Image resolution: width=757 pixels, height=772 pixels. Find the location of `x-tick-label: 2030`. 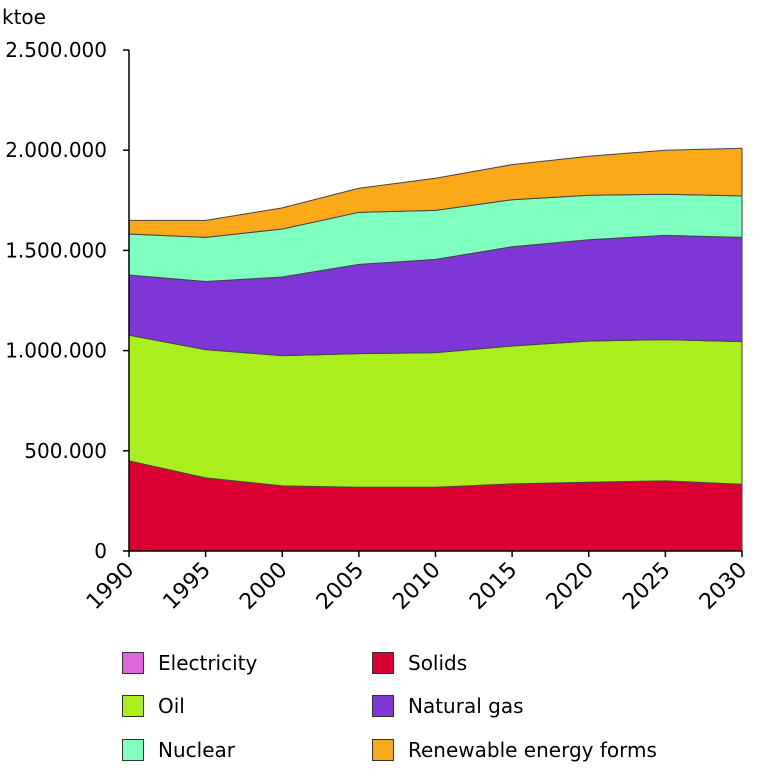

x-tick-label: 2030 is located at coordinates (723, 586).